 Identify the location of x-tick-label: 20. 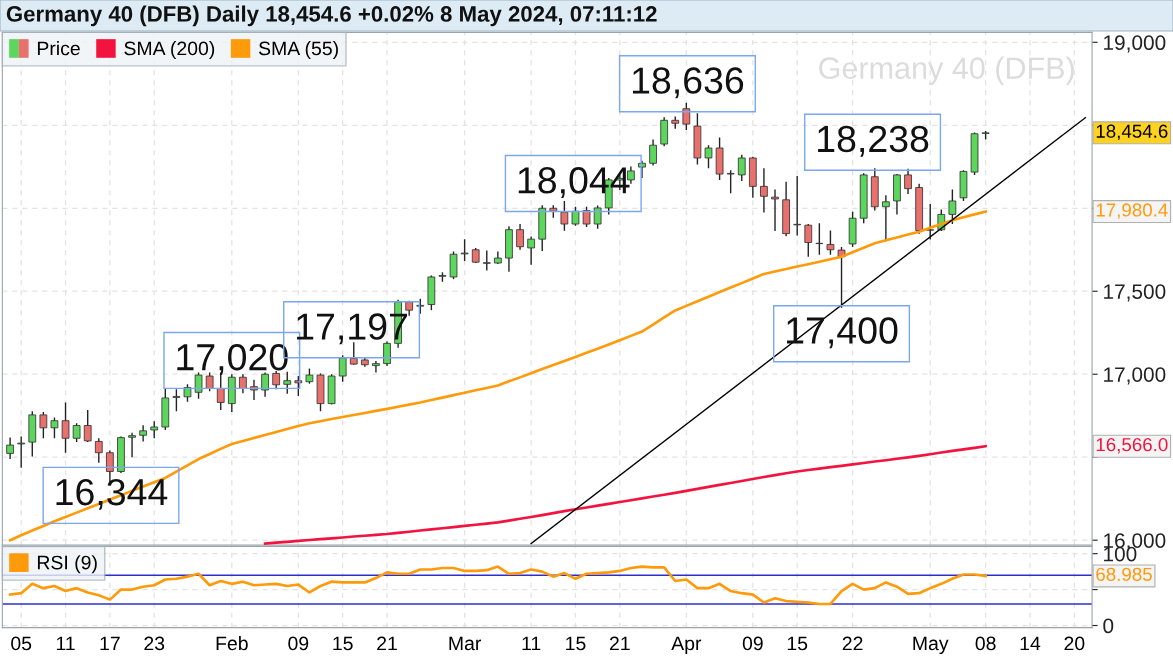
(1074, 643).